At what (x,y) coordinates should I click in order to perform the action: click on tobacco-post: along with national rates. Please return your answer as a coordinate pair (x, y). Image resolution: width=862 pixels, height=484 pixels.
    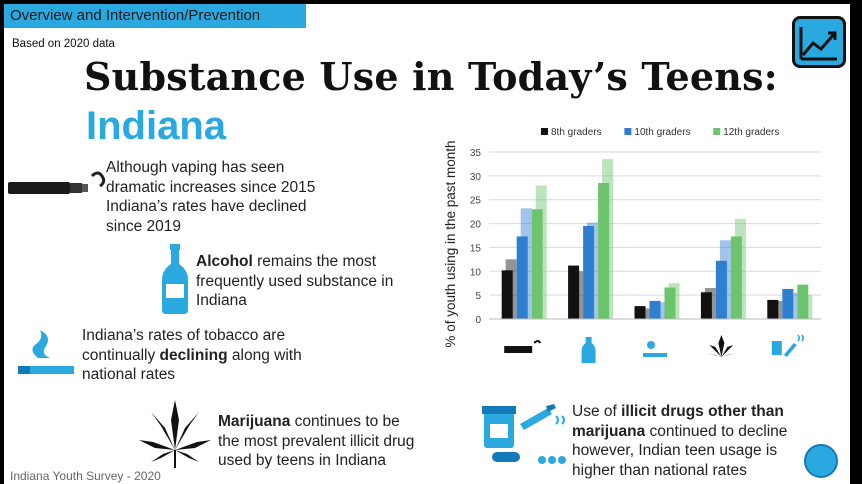
    Looking at the image, I should click on (192, 365).